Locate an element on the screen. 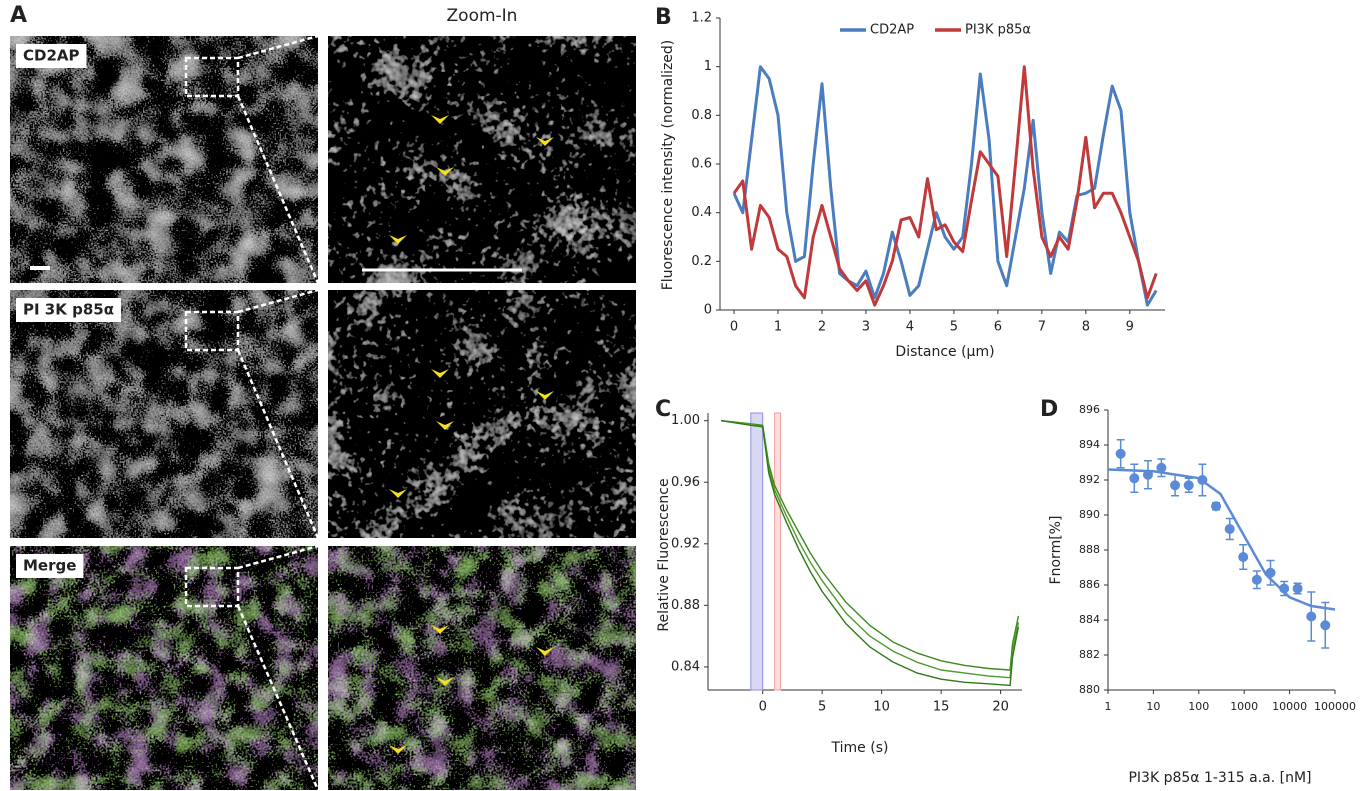 The height and width of the screenshot is (791, 1369). x-tick-label: 4 is located at coordinates (910, 327).